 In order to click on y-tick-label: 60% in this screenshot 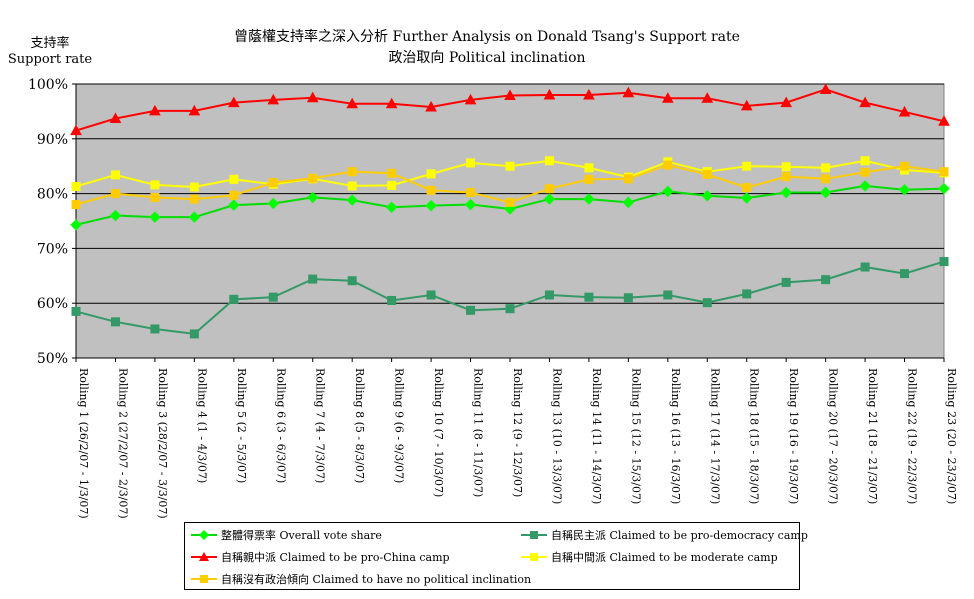, I will do `click(52, 304)`.